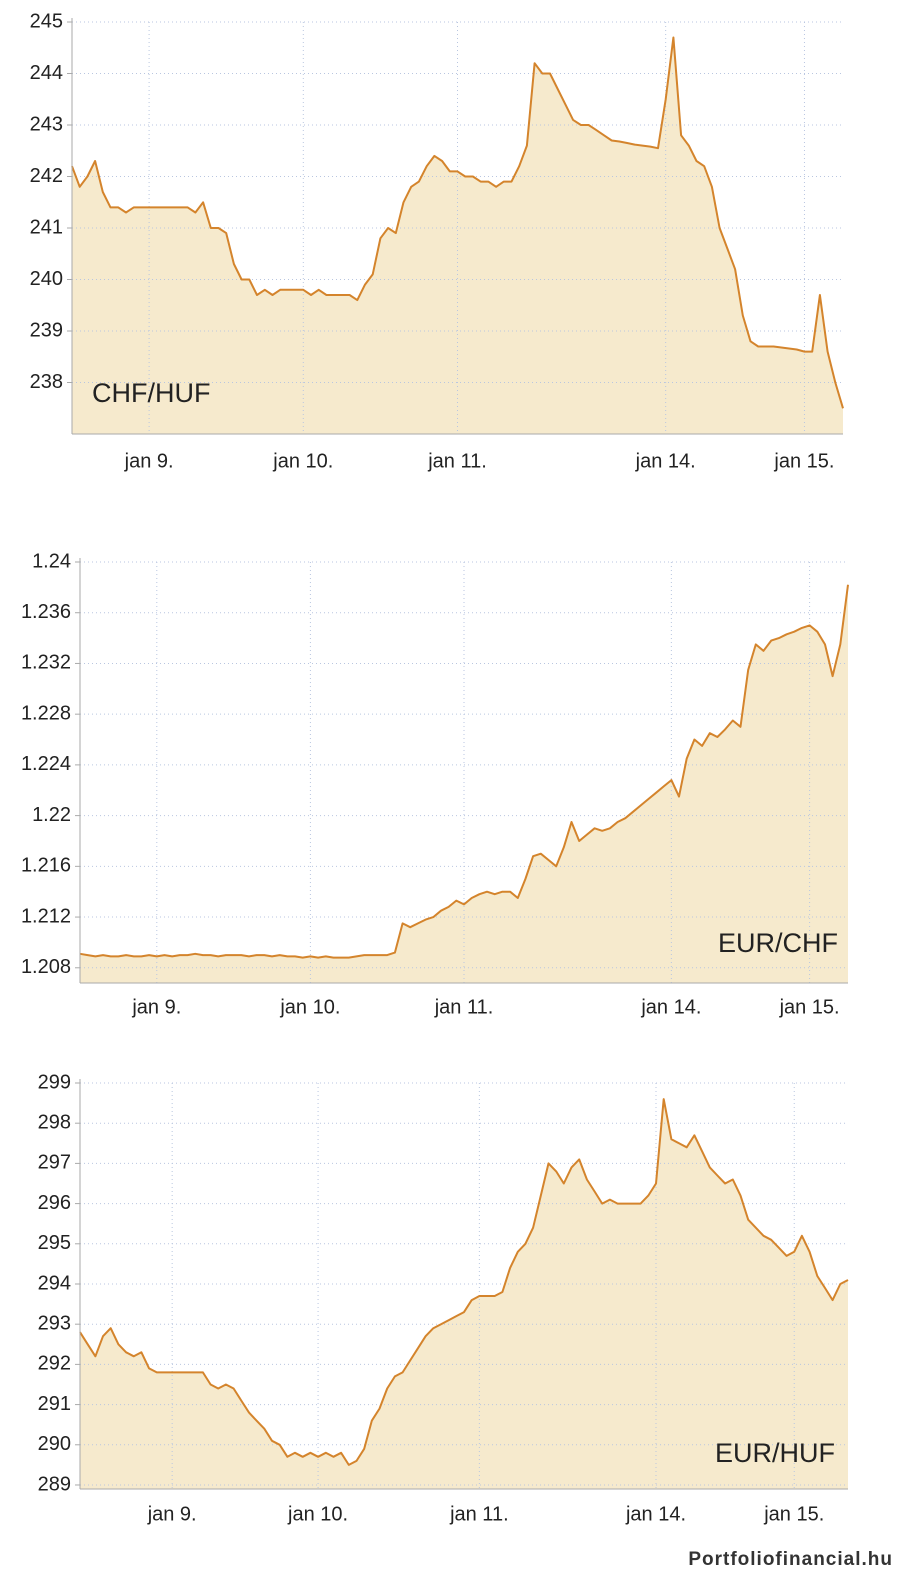 The image size is (900, 1576). What do you see at coordinates (54, 1122) in the screenshot?
I see `y-tick-label: 298` at bounding box center [54, 1122].